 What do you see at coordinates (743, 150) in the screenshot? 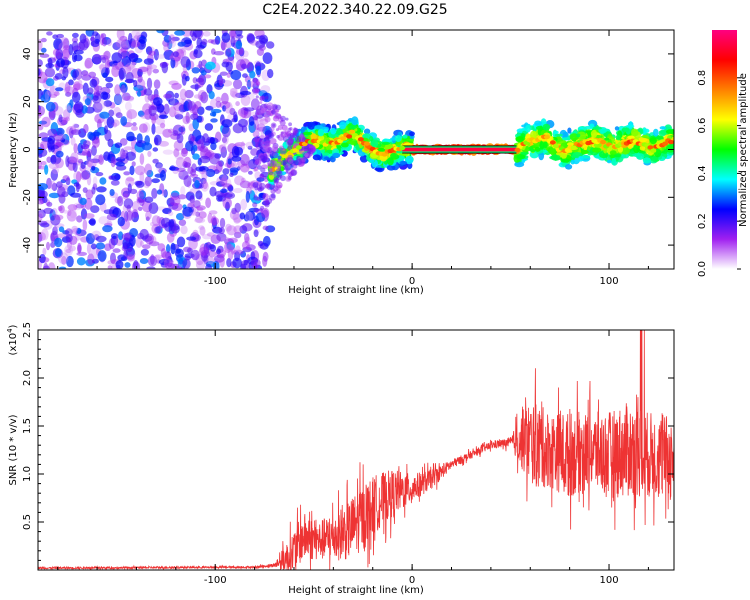
I see `colorbar-label: Normalized spectral amplitude` at bounding box center [743, 150].